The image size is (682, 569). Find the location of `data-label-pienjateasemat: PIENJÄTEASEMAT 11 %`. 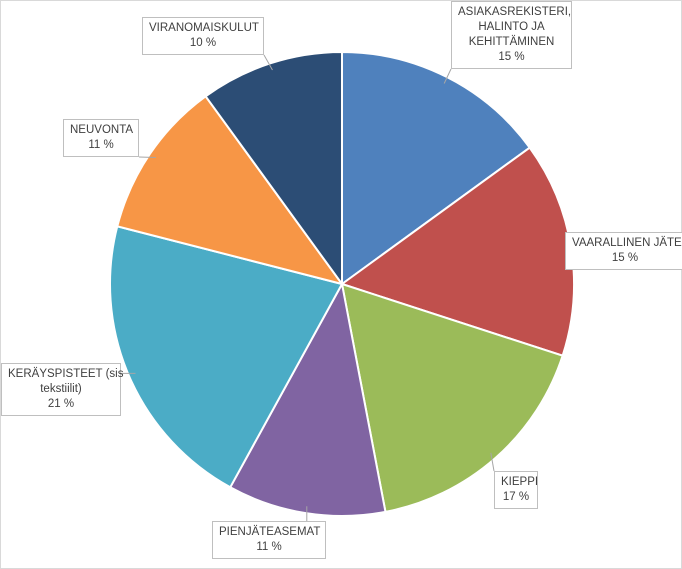

data-label-pienjateasemat: PIENJÄTEASEMAT 11 % is located at coordinates (269, 540).